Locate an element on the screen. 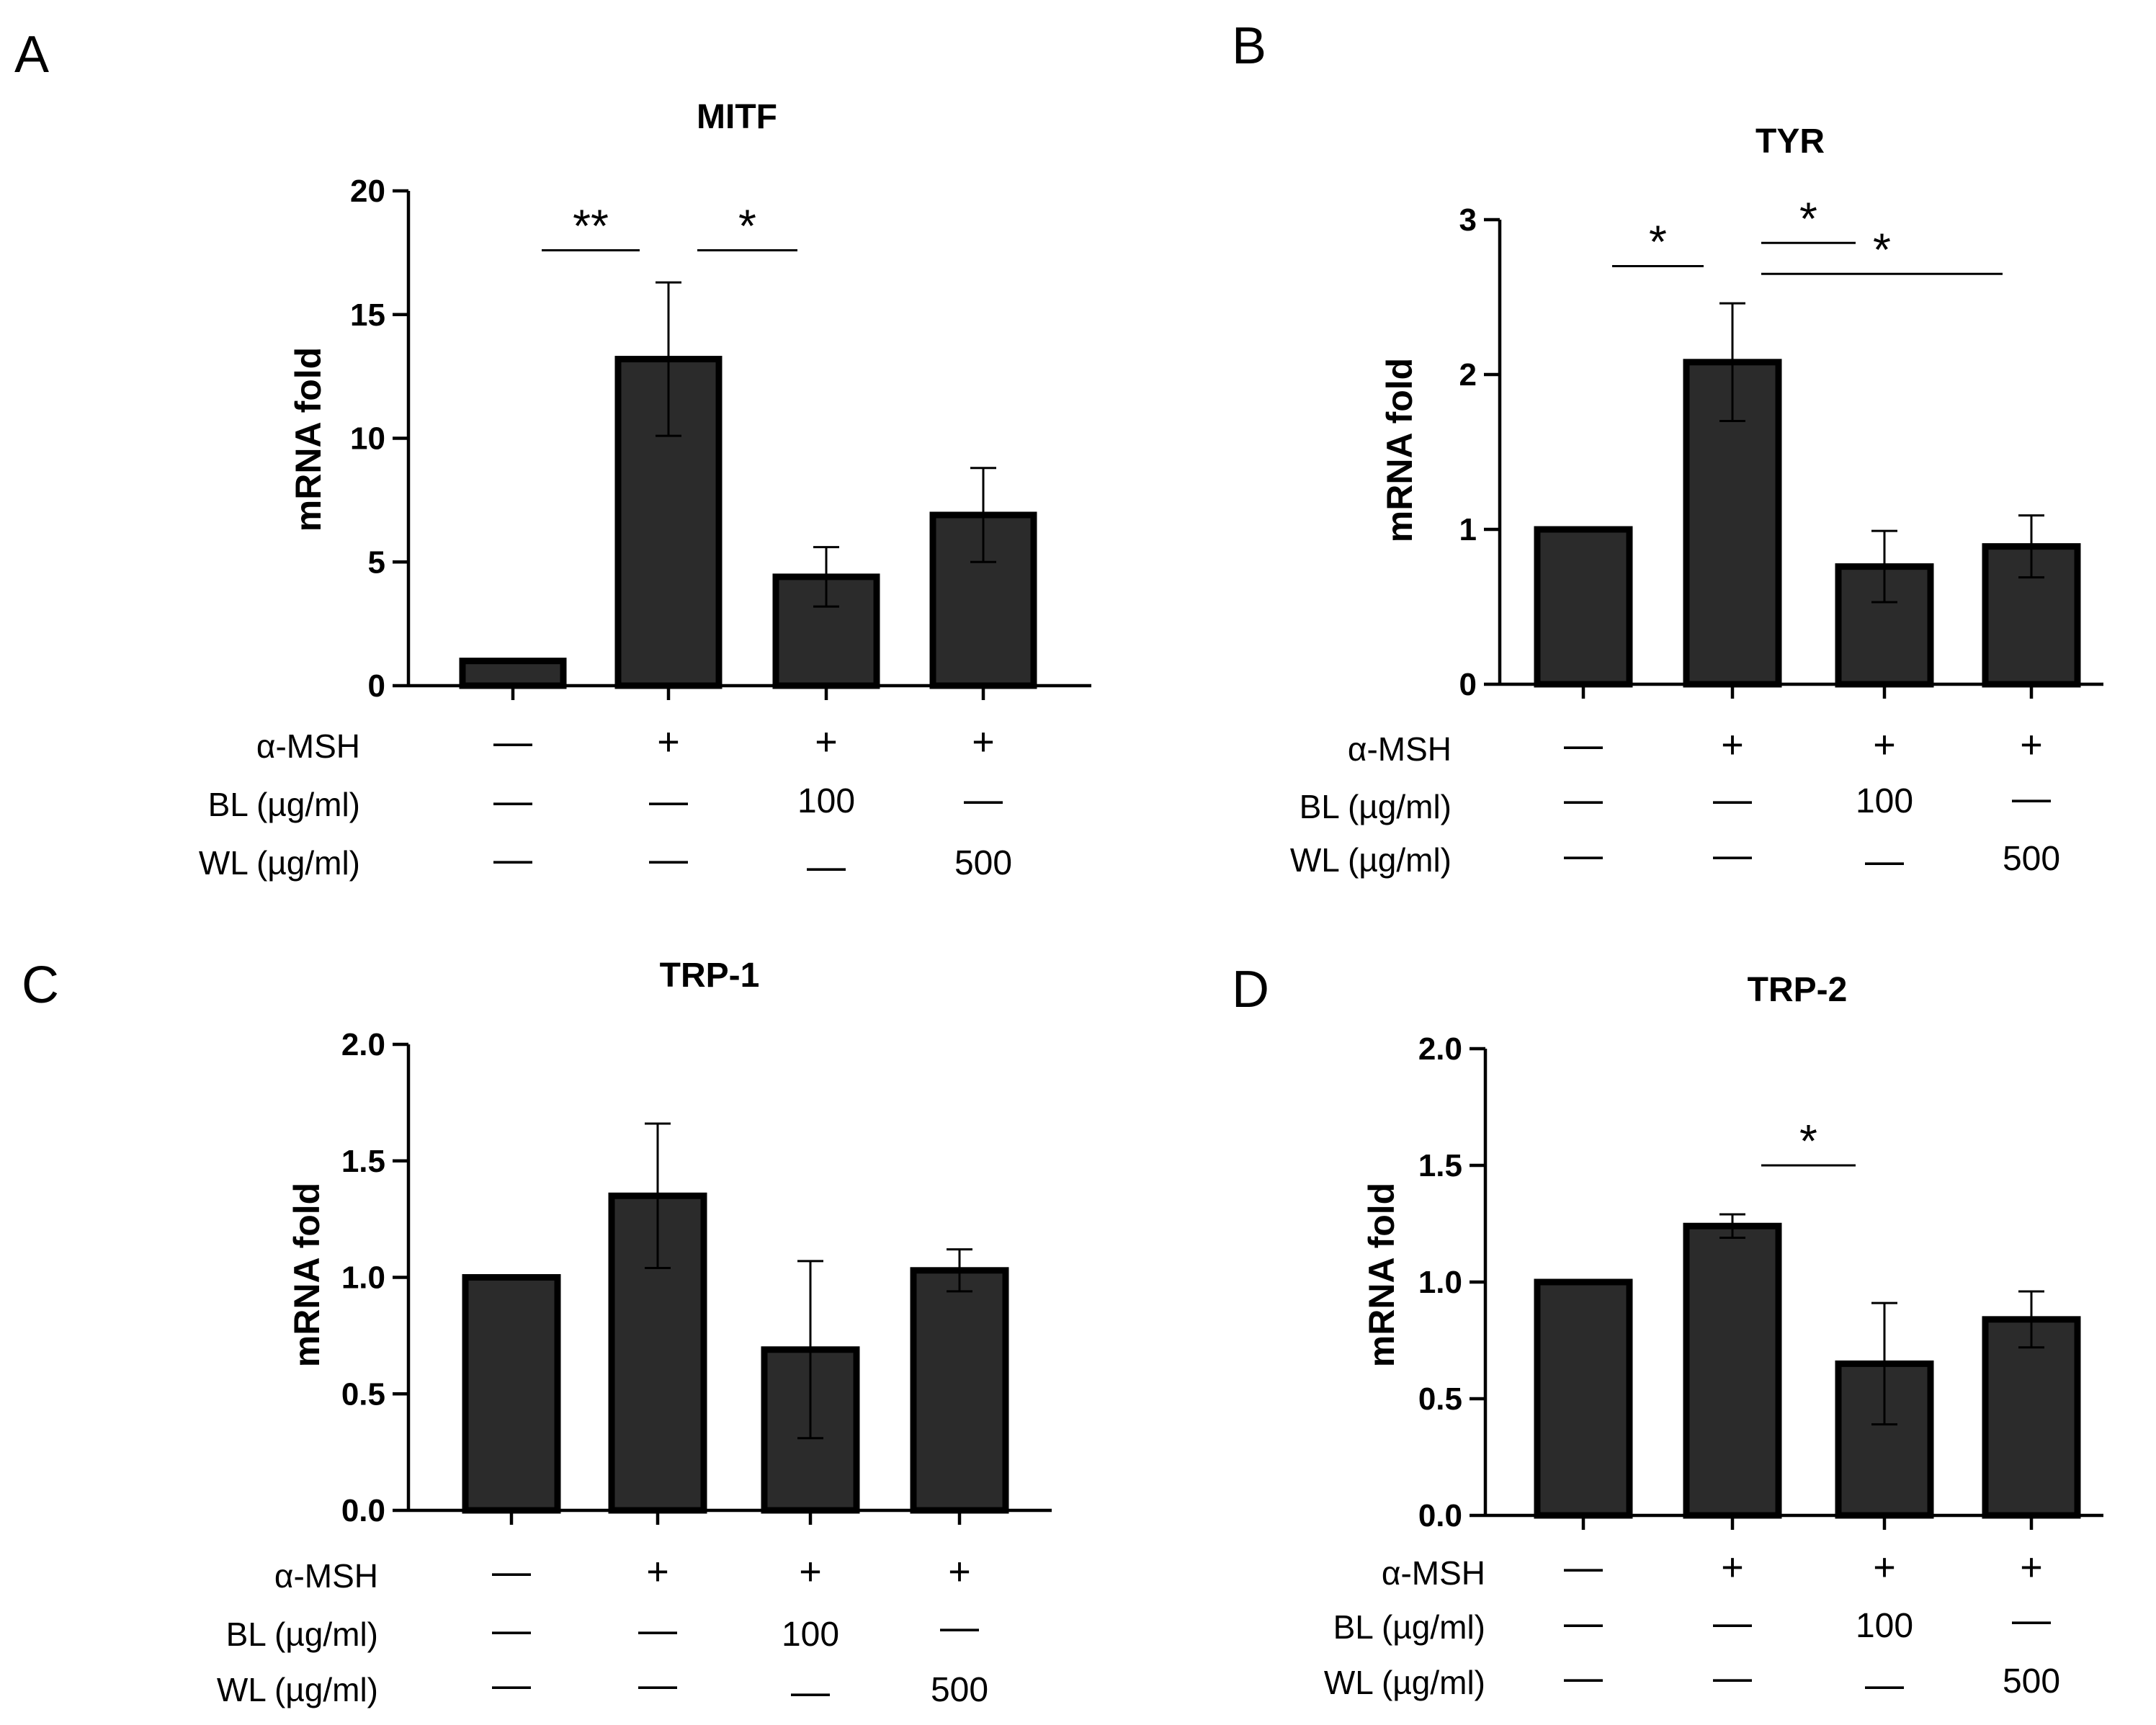  chart-title: TRP-1 is located at coordinates (710, 975).